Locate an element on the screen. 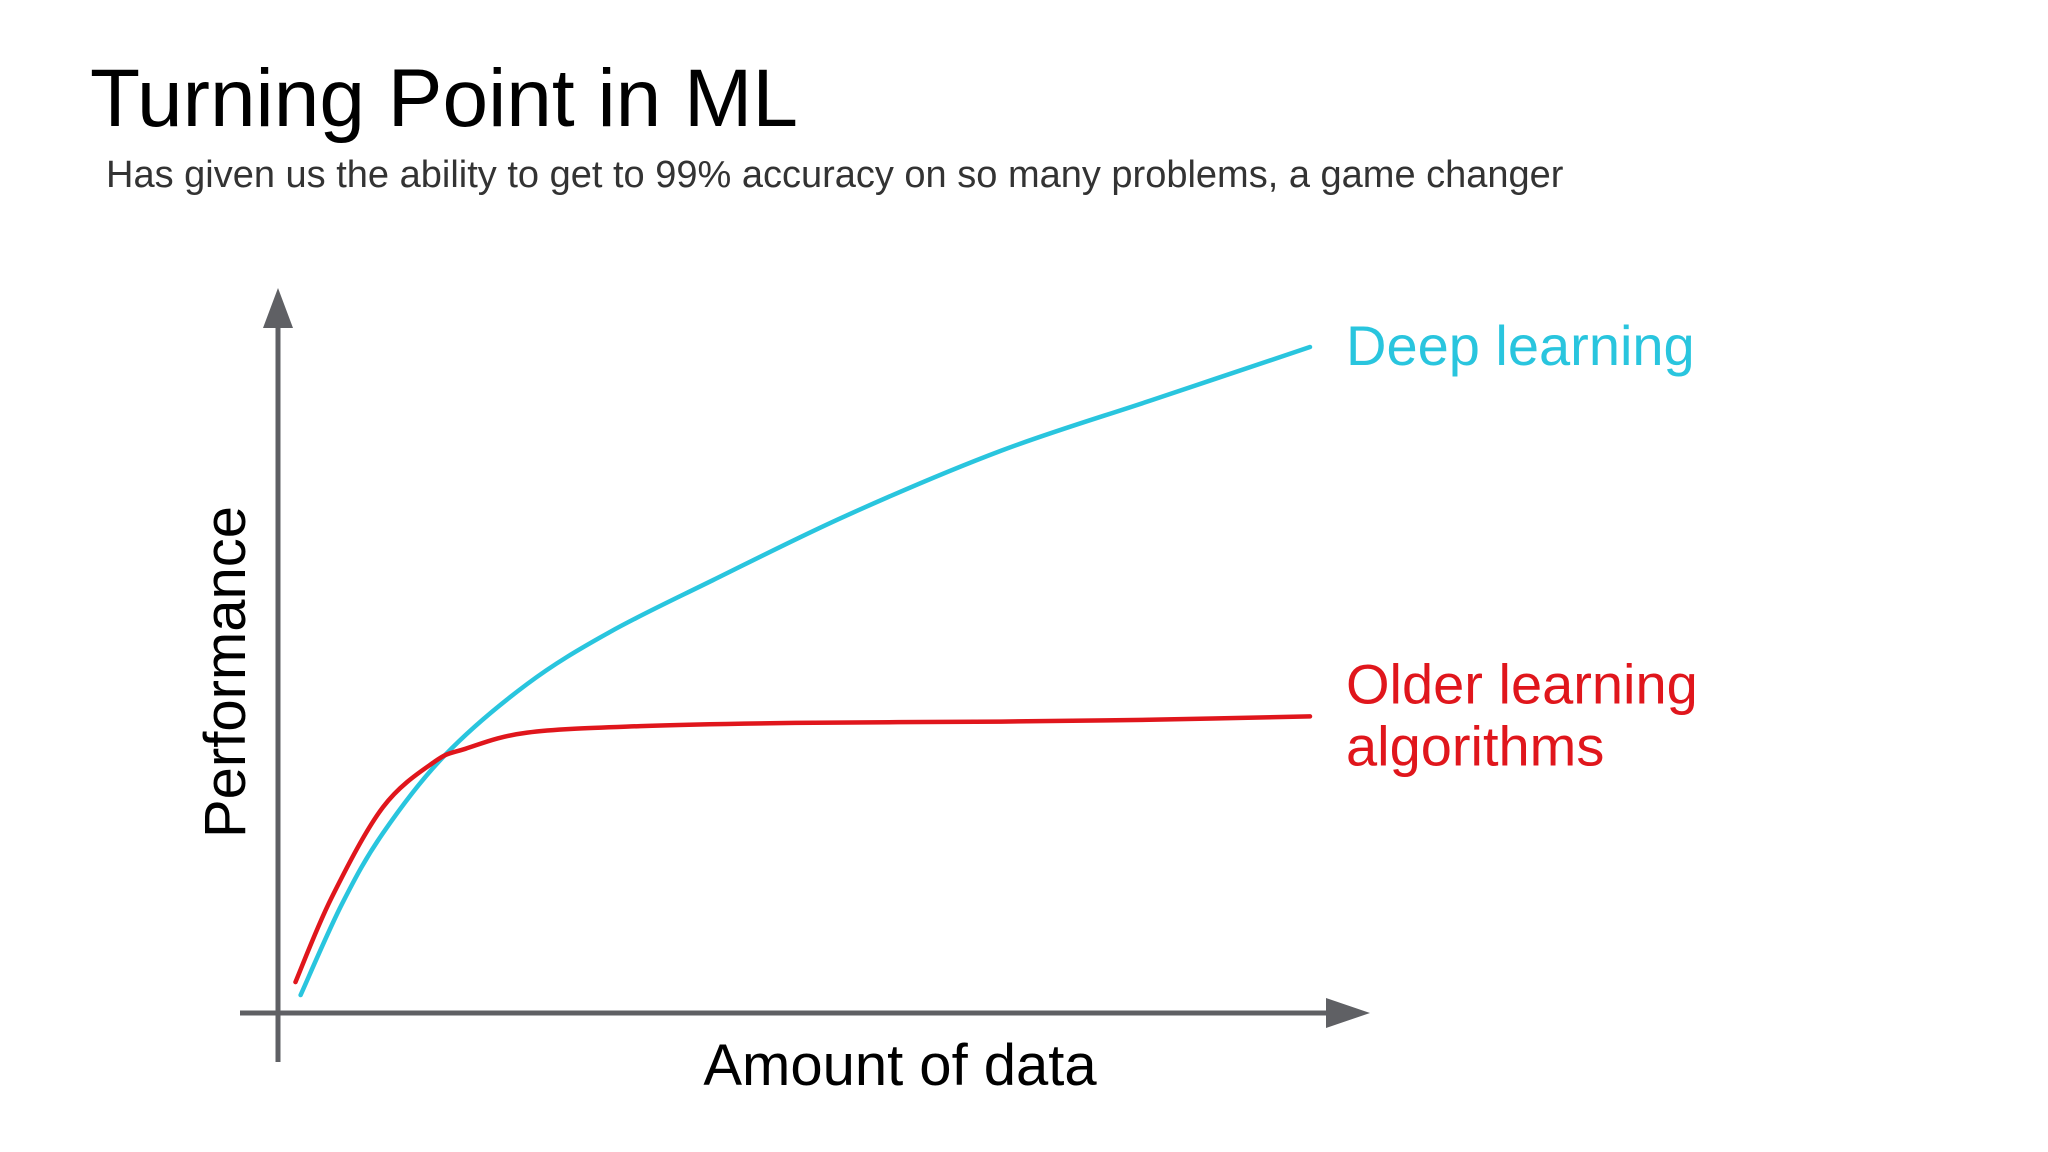  y-axis-arrow-icon is located at coordinates (278, 308).